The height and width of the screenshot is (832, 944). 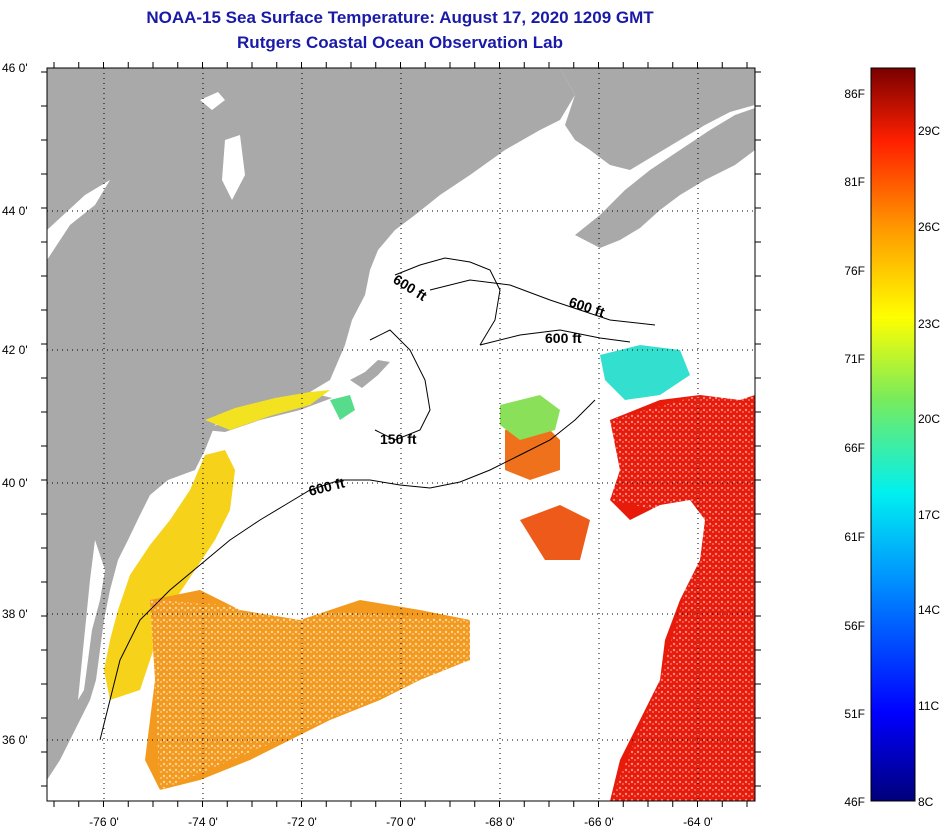 What do you see at coordinates (854, 714) in the screenshot?
I see `colorbar-f-label: 51F` at bounding box center [854, 714].